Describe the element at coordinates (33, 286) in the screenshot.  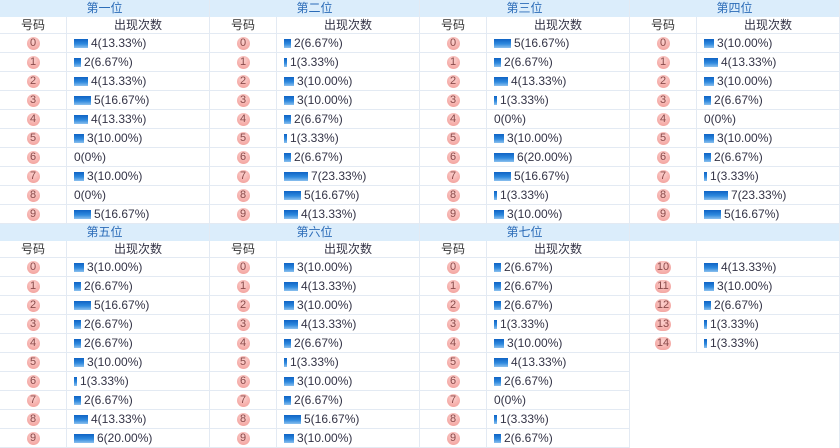
I see `number-badge: 1` at that location.